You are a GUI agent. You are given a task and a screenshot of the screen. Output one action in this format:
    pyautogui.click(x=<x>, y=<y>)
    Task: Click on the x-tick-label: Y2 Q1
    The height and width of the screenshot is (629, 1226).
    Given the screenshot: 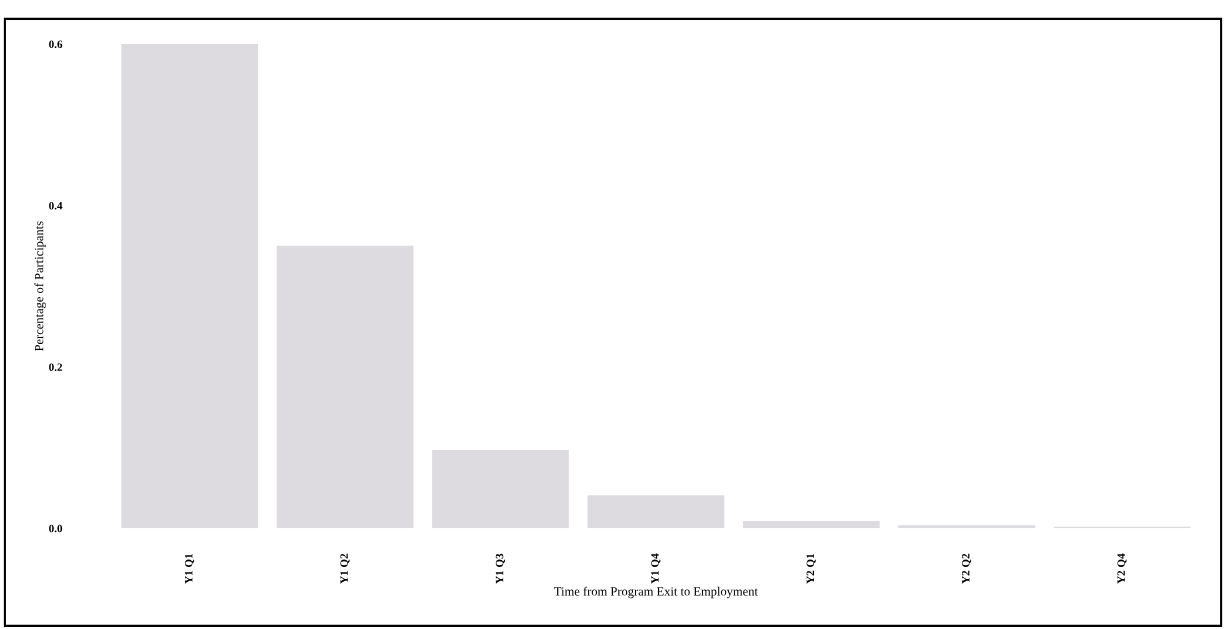 What is the action you would take?
    pyautogui.click(x=811, y=568)
    